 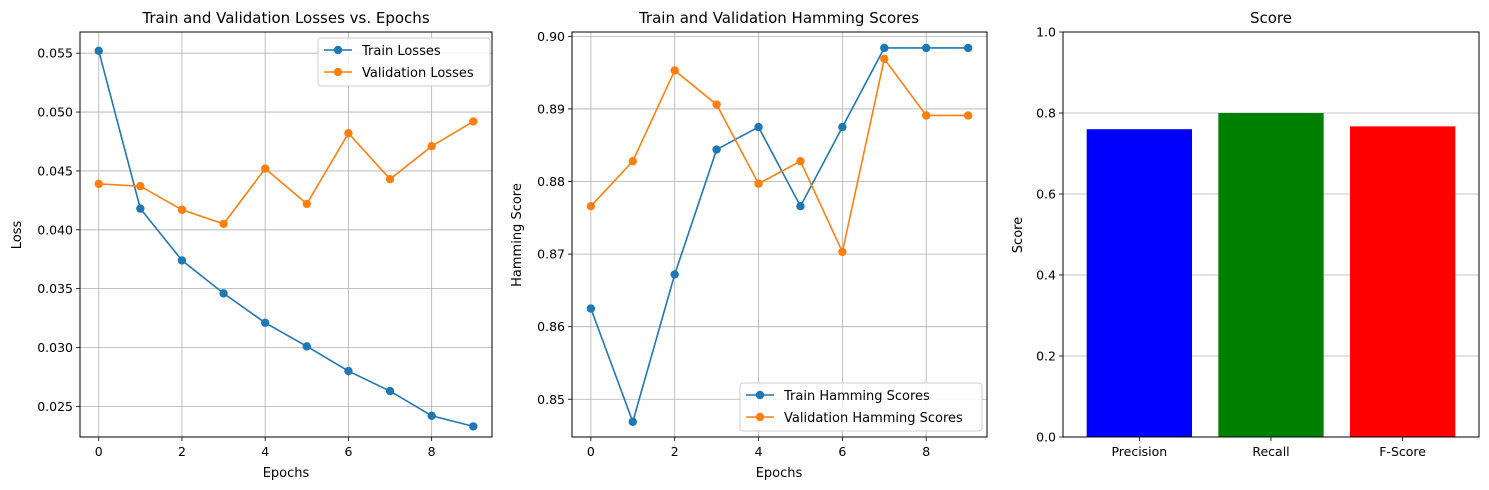 I want to click on loss-chart-xtick-label-0: 0, so click(x=99, y=451).